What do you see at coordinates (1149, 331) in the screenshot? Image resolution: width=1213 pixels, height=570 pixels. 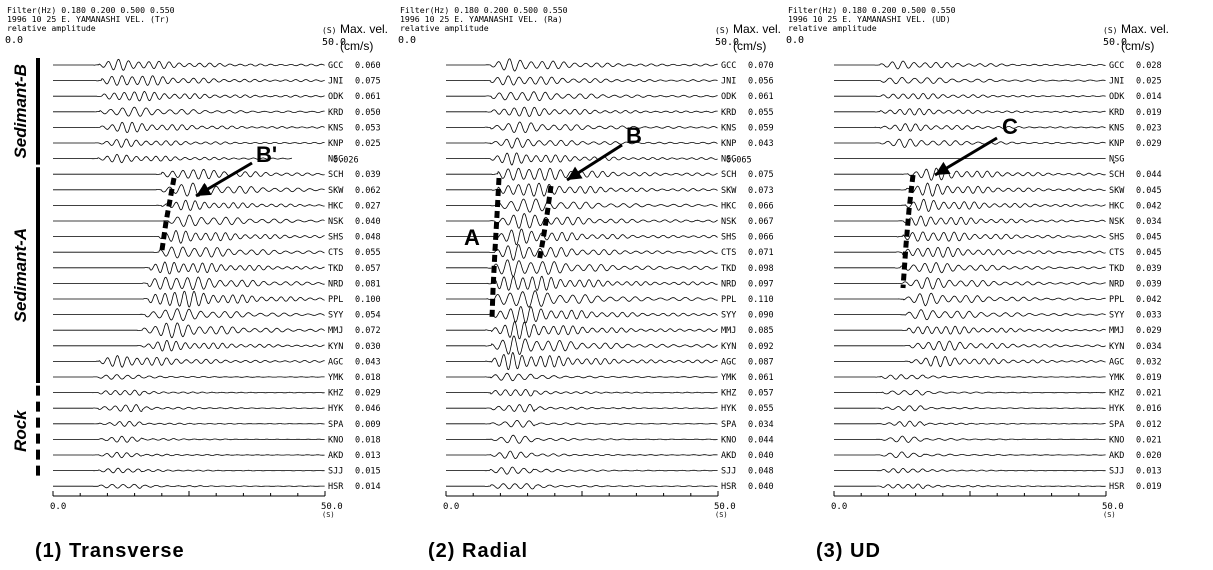 I see `max-vel-value-MMJ: 0.029` at bounding box center [1149, 331].